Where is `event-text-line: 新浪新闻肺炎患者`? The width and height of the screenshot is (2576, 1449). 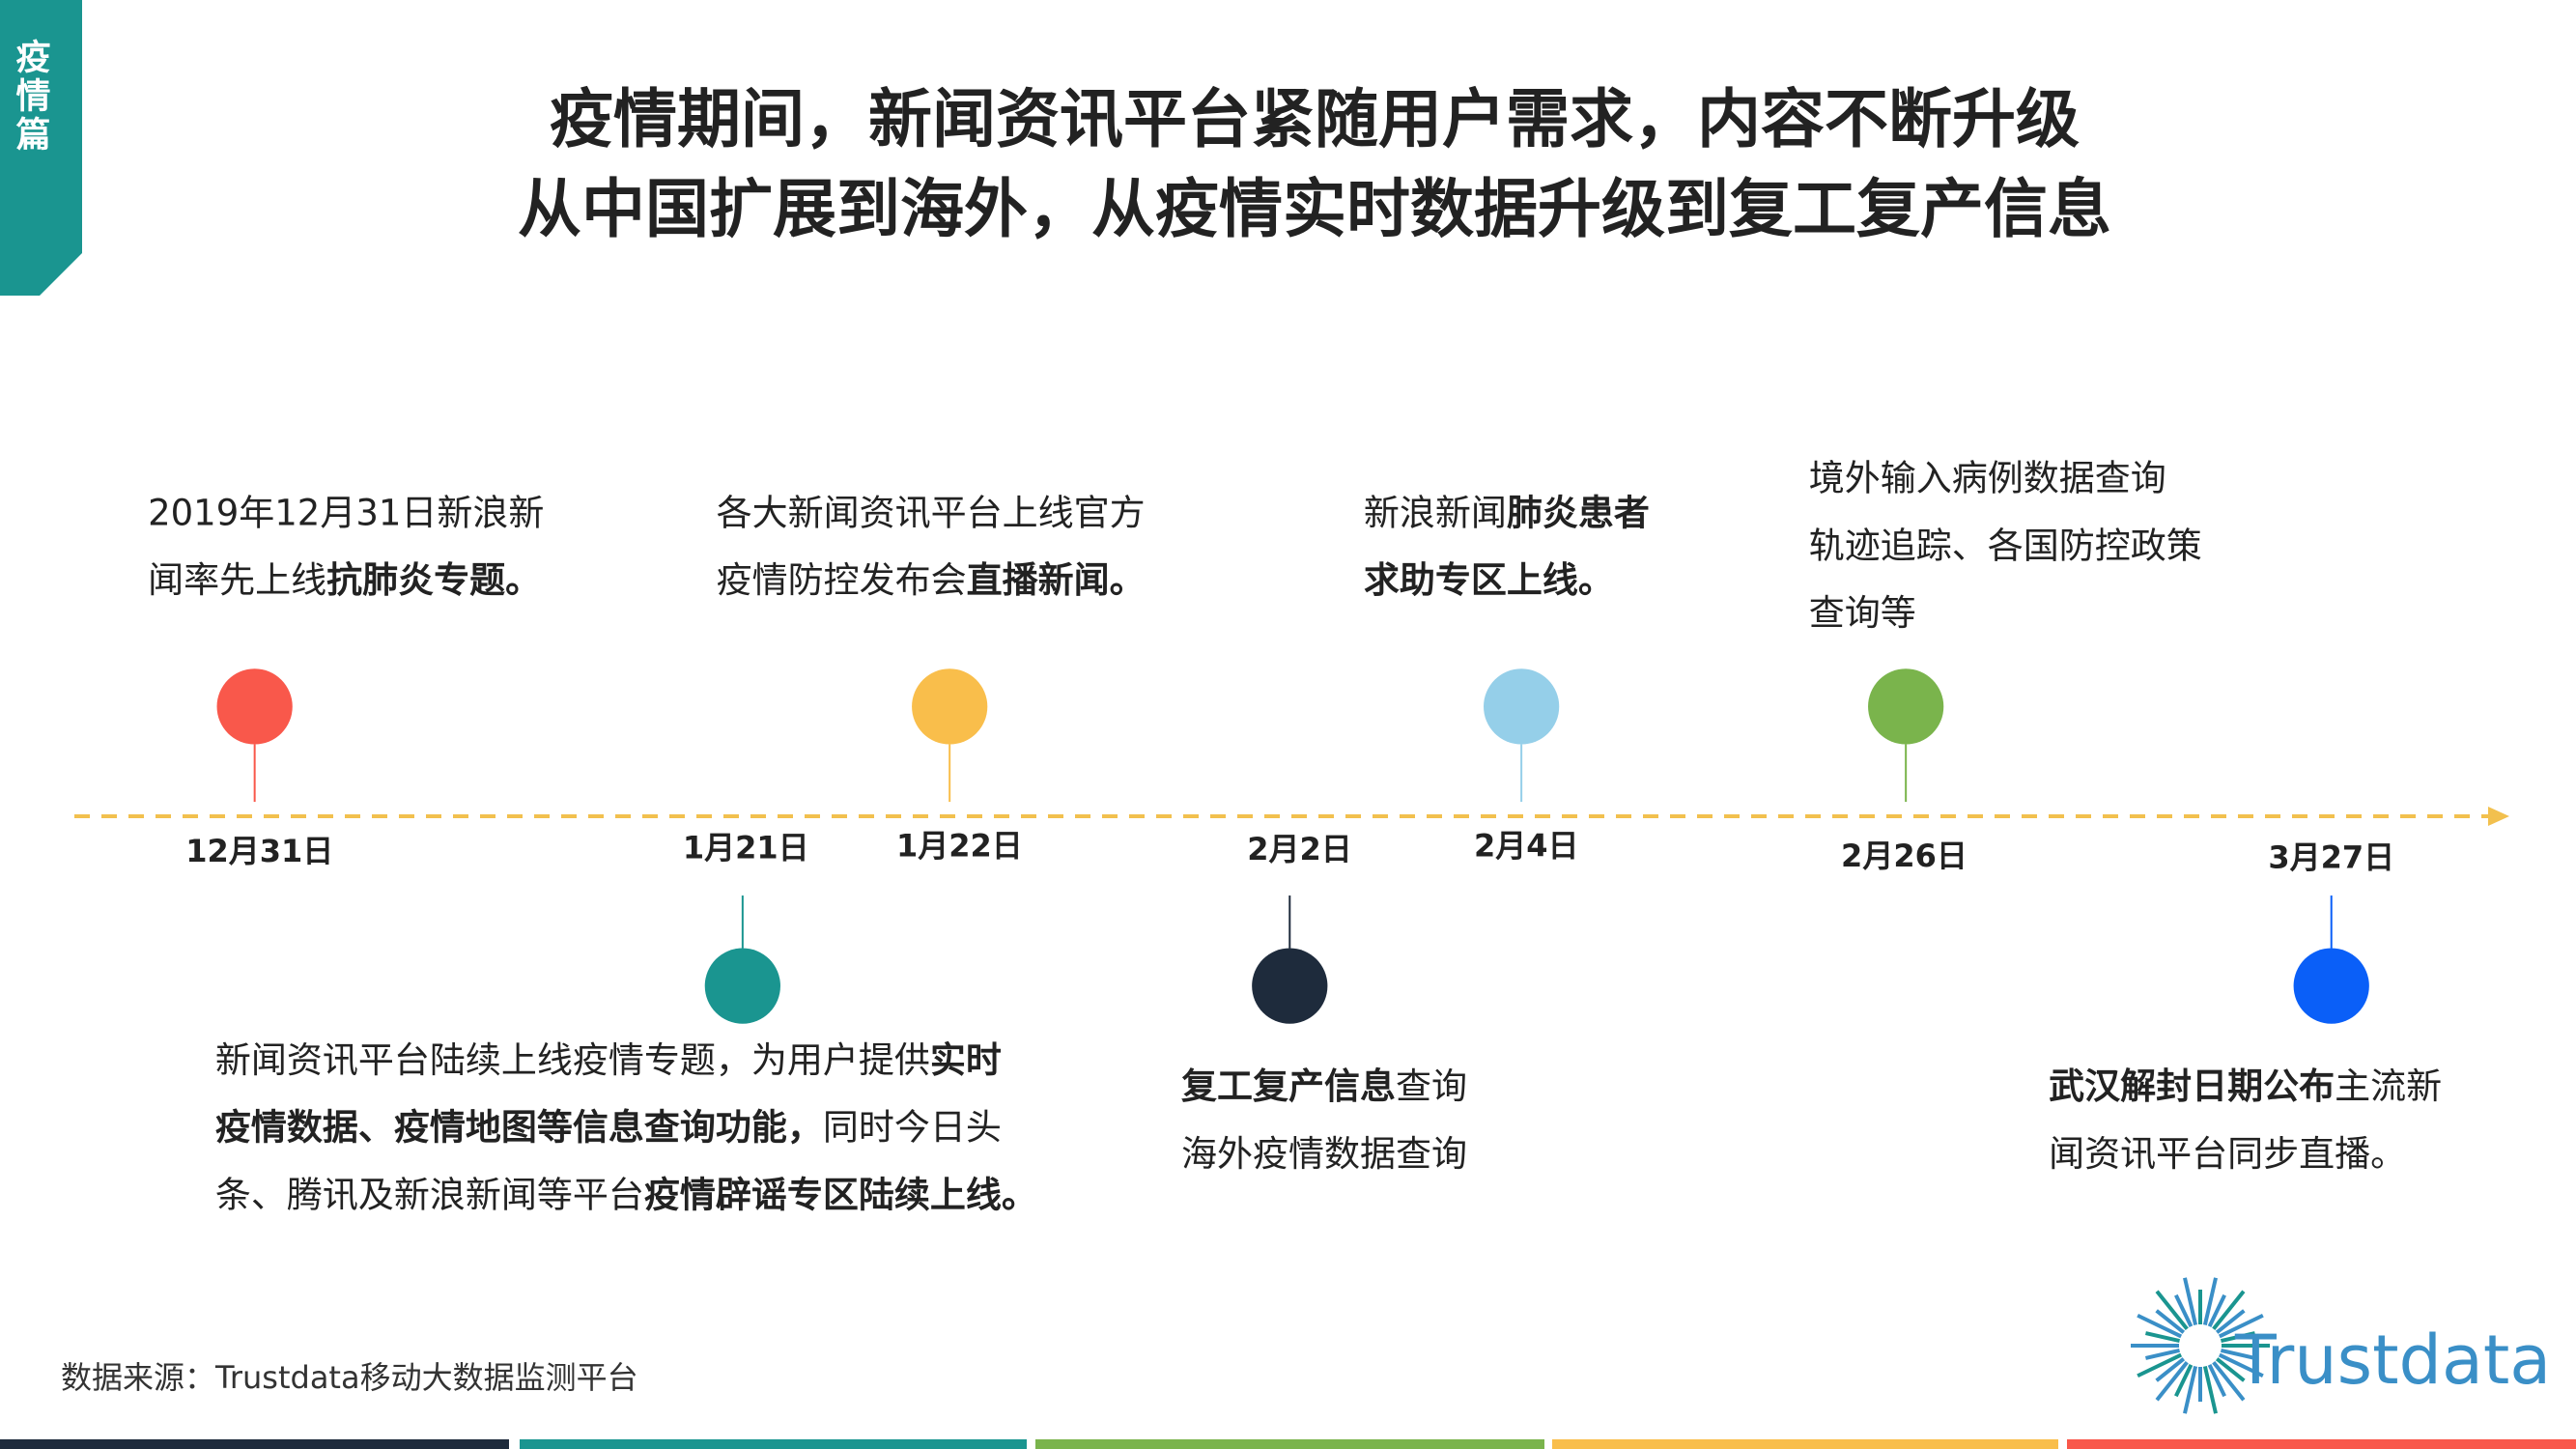
event-text-line: 新浪新闻肺炎患者 is located at coordinates (1507, 512).